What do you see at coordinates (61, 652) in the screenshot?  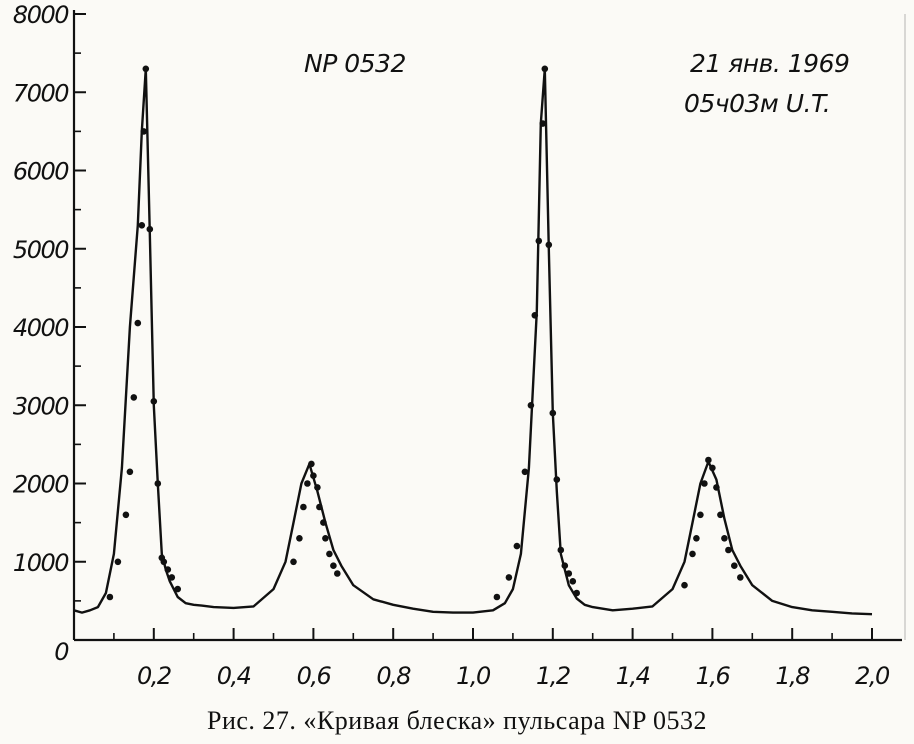 I see `y-tick-label: 0` at bounding box center [61, 652].